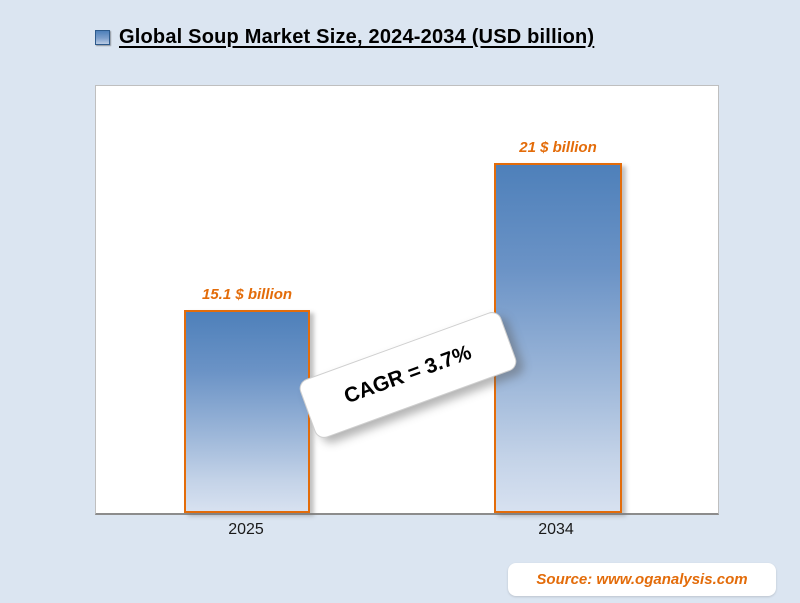 The height and width of the screenshot is (603, 800). I want to click on bar-2025, so click(247, 411).